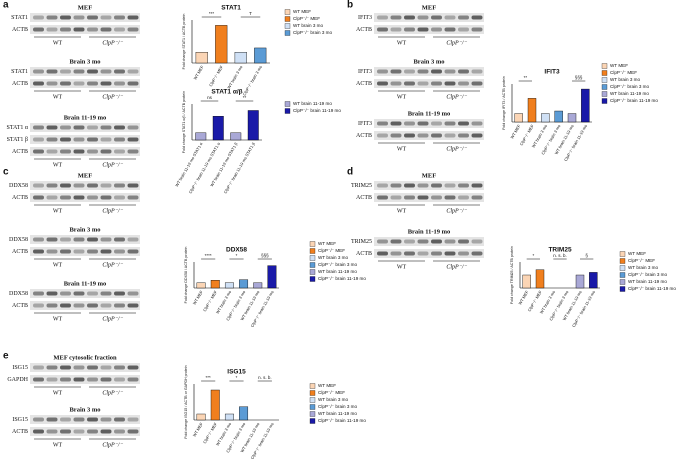  What do you see at coordinates (240, 167) in the screenshot?
I see `x-tick-label: ClpP⁻/⁻ brain 11-19 mo STAT1 β` at bounding box center [240, 167].